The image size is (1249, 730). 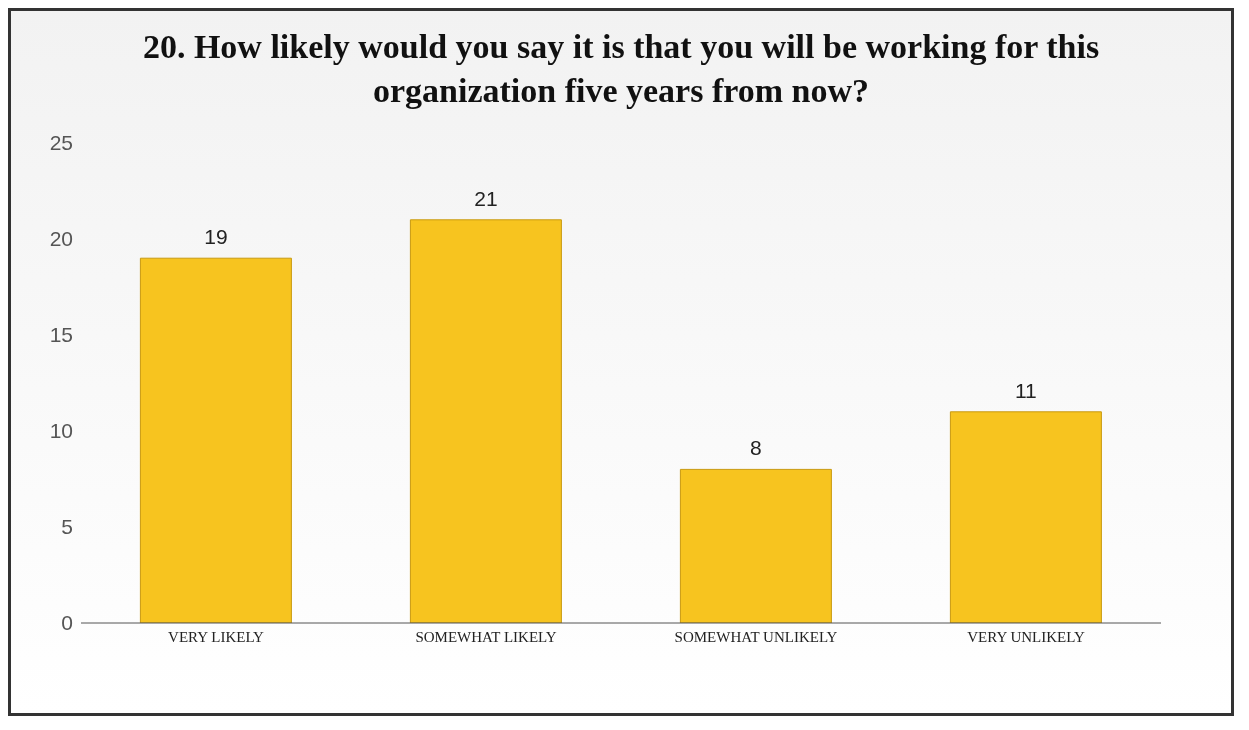 What do you see at coordinates (216, 237) in the screenshot?
I see `data-label: 19` at bounding box center [216, 237].